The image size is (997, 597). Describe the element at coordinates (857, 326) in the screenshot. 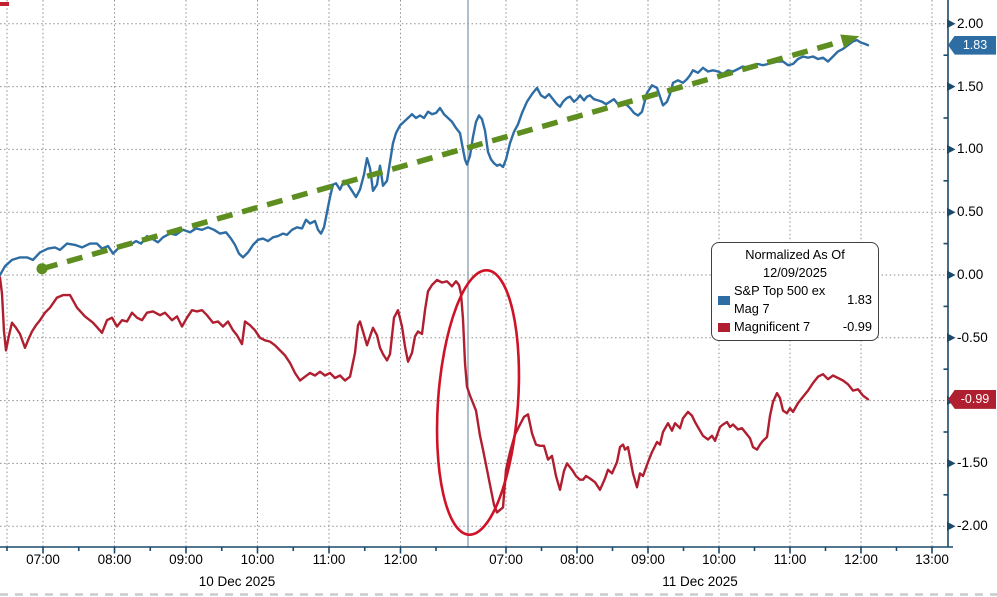

I see `legend-series-value-mag7: -0.99` at that location.